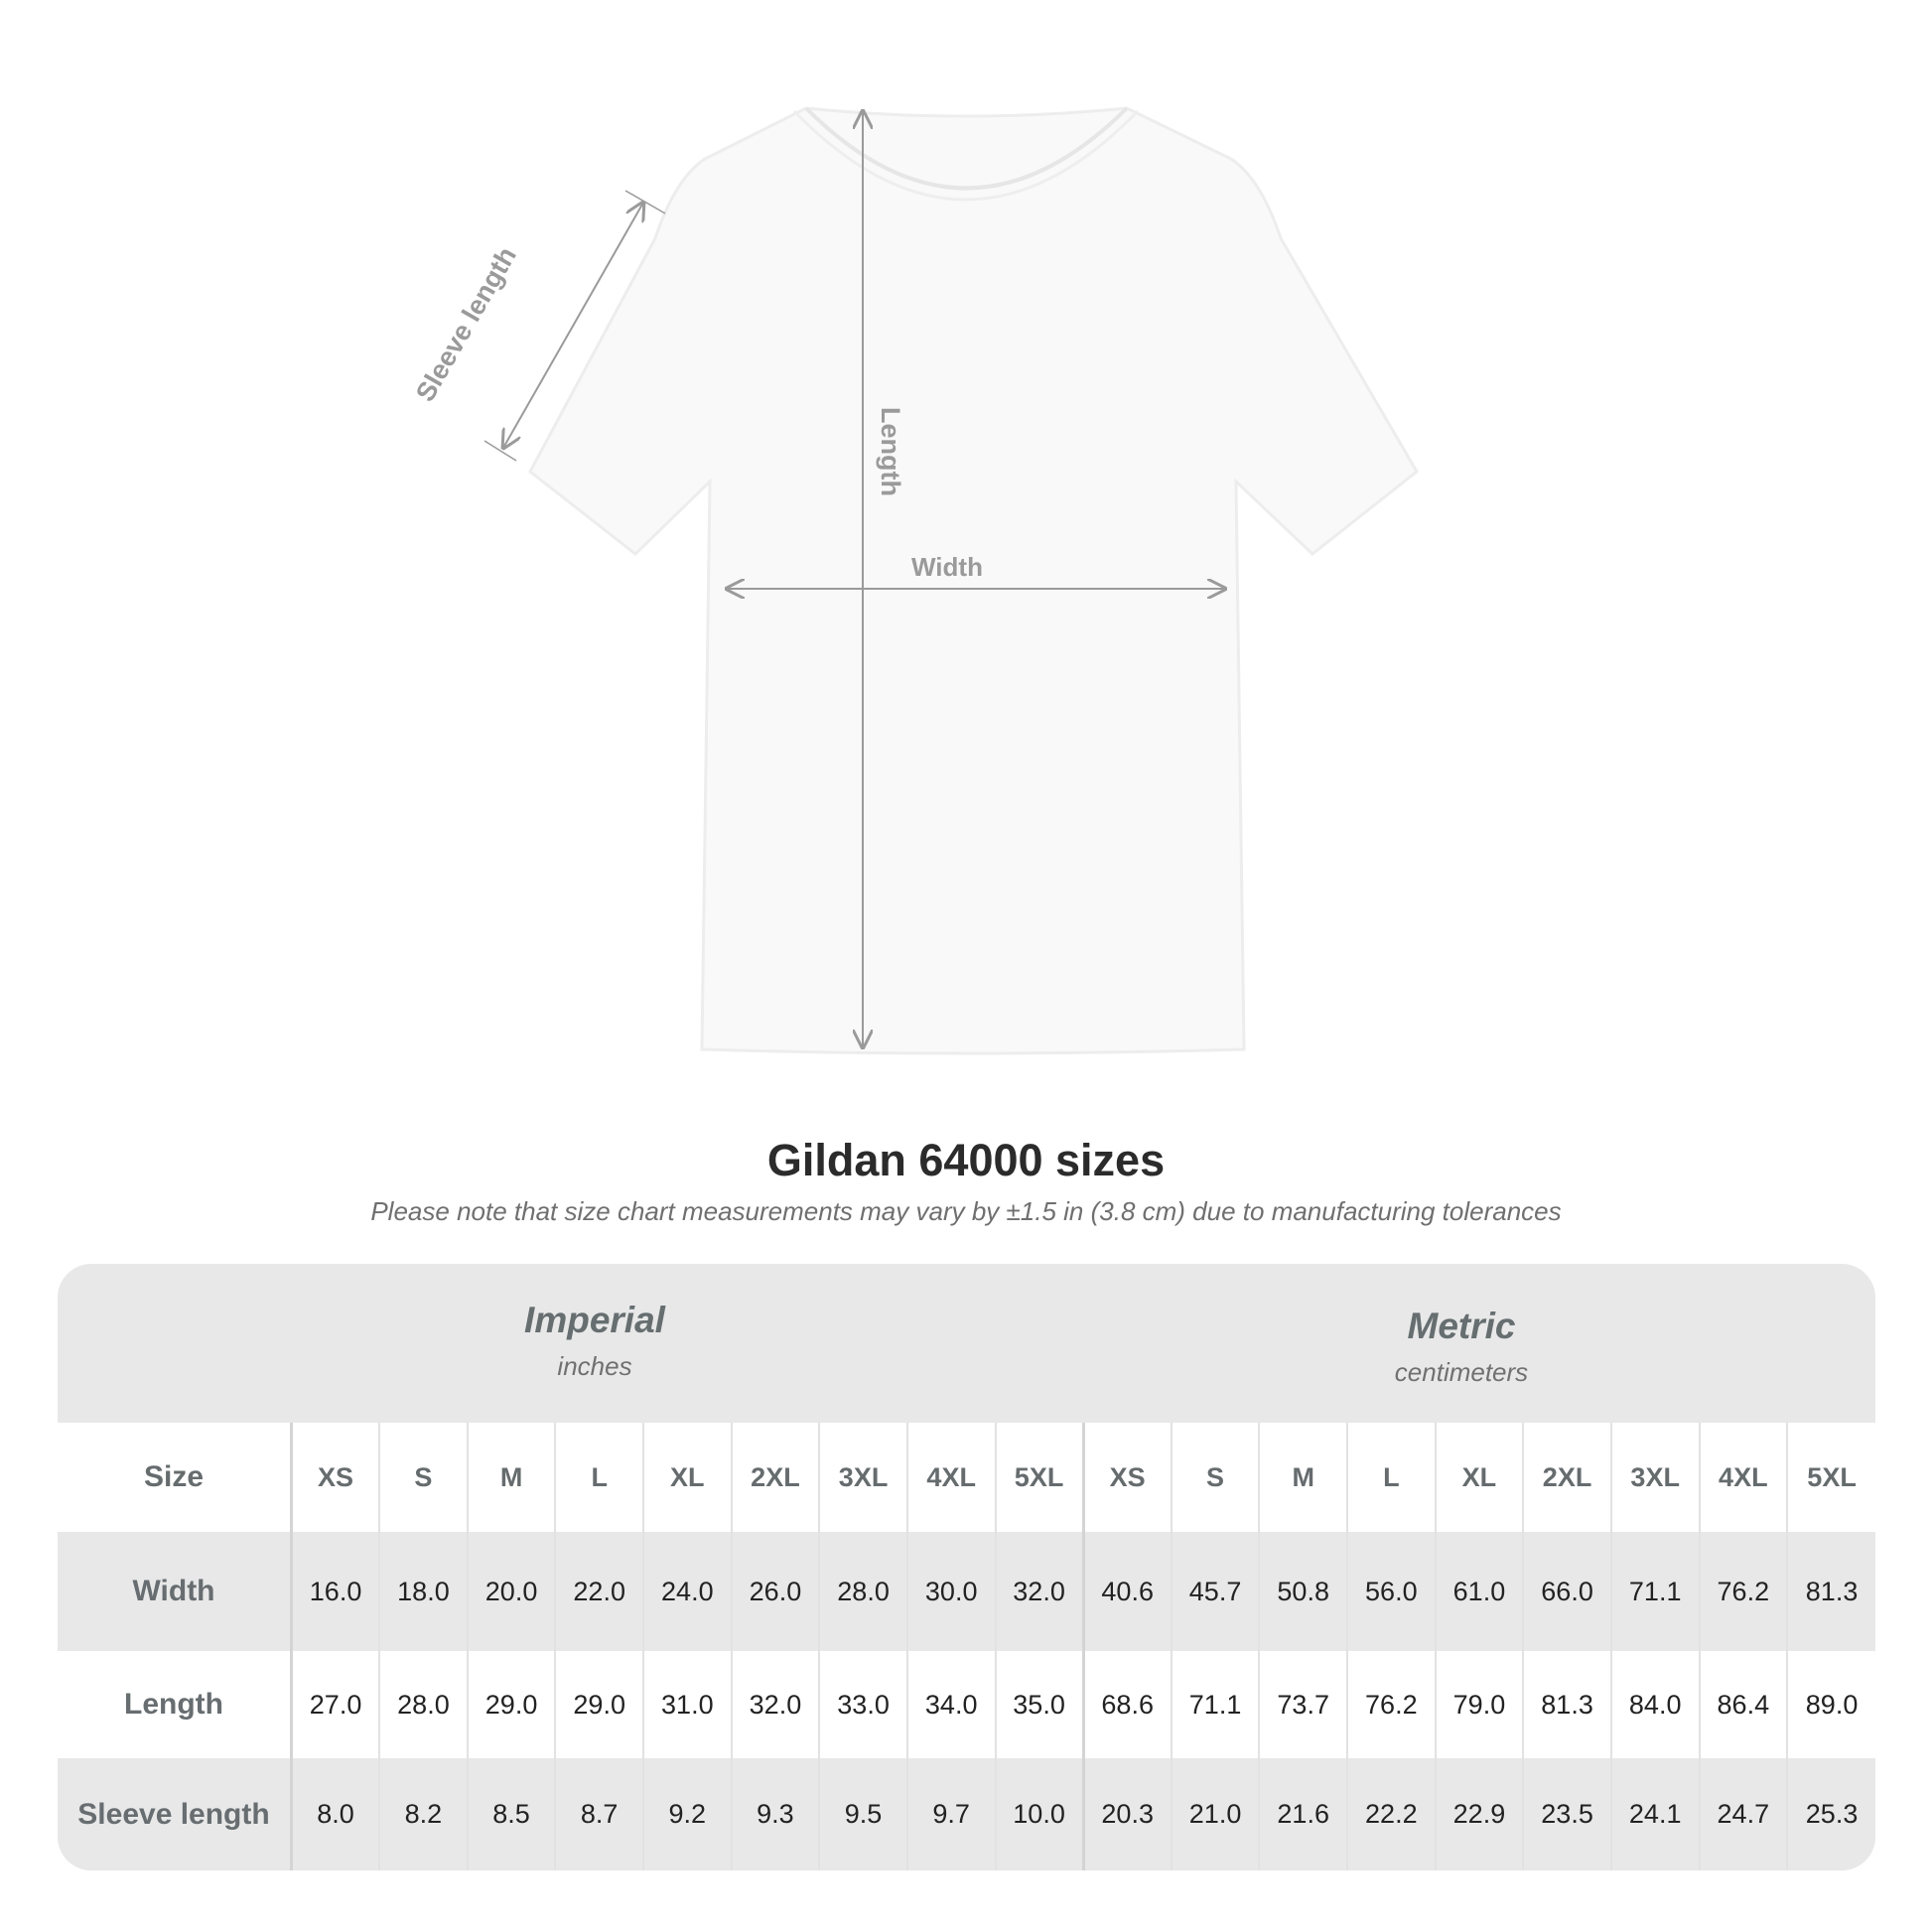 The image size is (1932, 1932). What do you see at coordinates (1831, 1478) in the screenshot?
I see `metric-size-5xl: 5XL` at bounding box center [1831, 1478].